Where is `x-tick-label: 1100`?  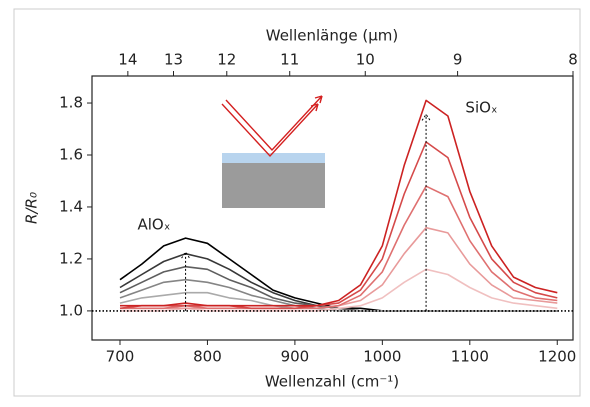
x-tick-label: 1100 is located at coordinates (470, 357).